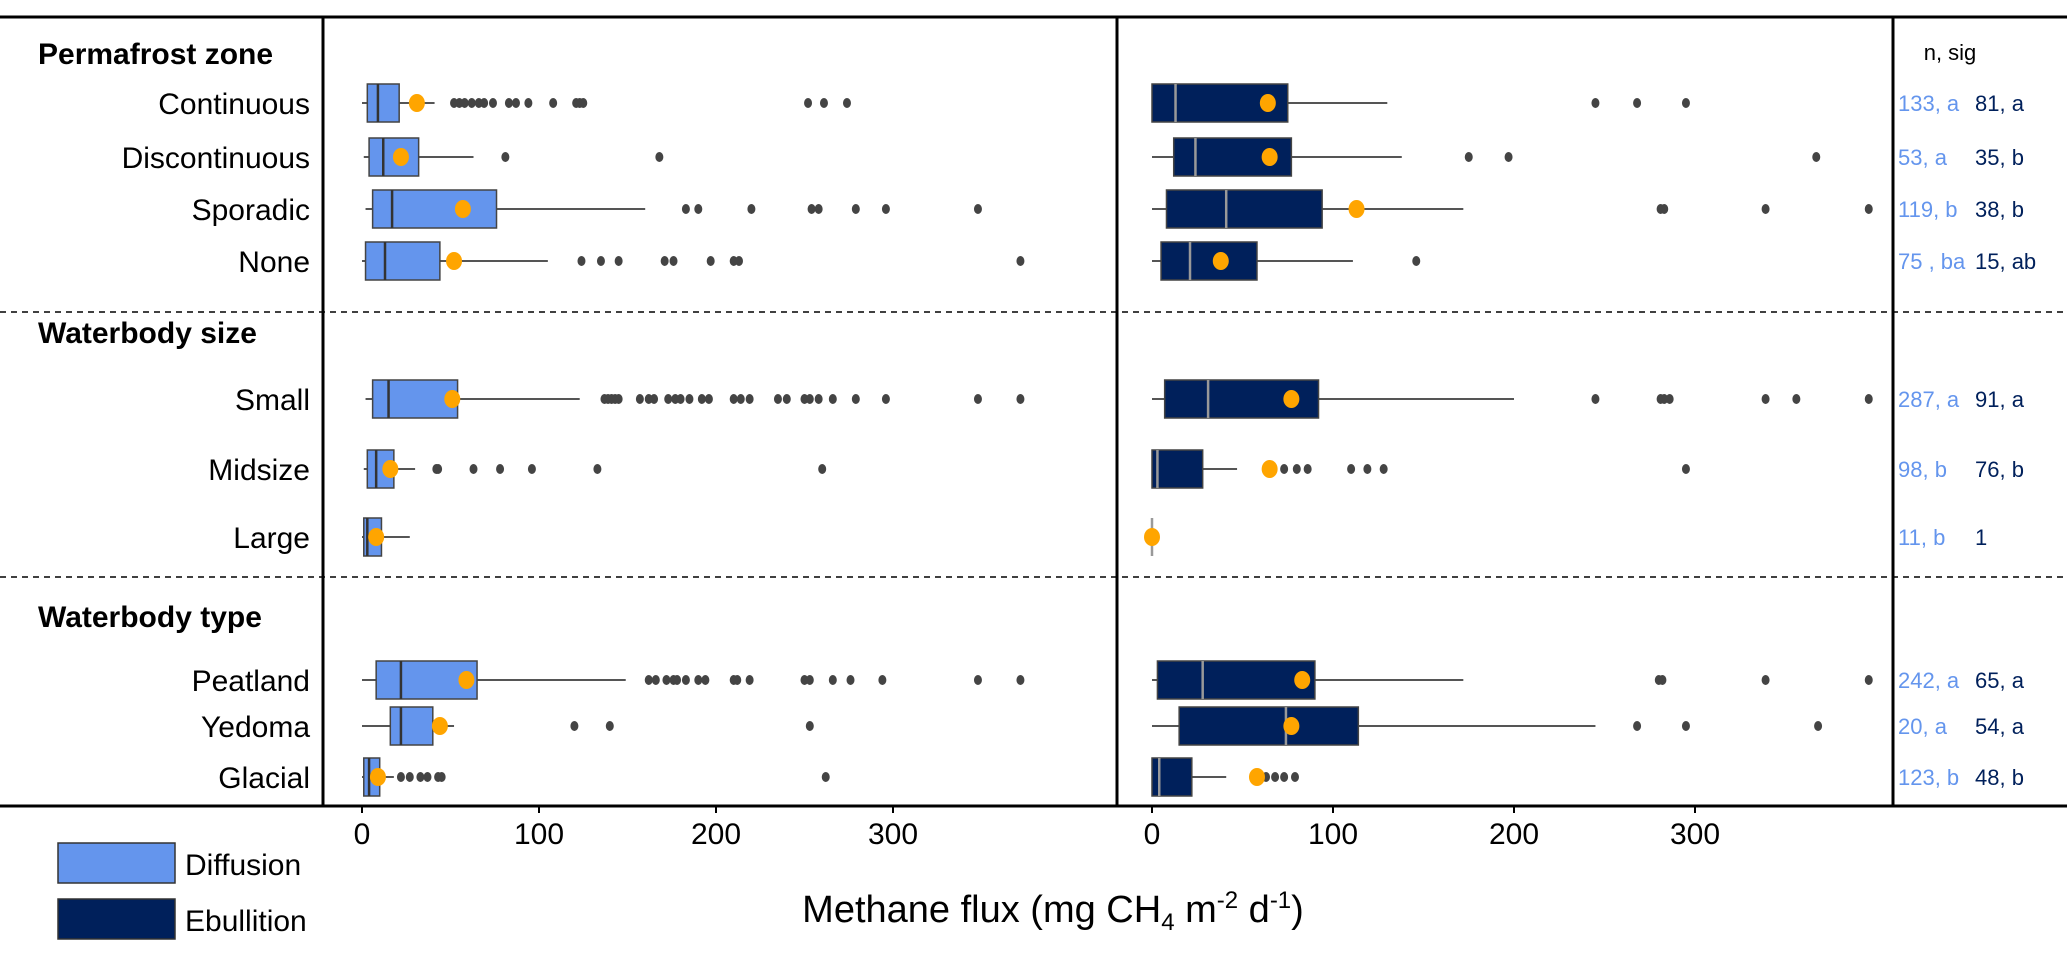 This screenshot has height=969, width=2067. I want to click on ebullition-box-discontinuous, so click(1486, 157).